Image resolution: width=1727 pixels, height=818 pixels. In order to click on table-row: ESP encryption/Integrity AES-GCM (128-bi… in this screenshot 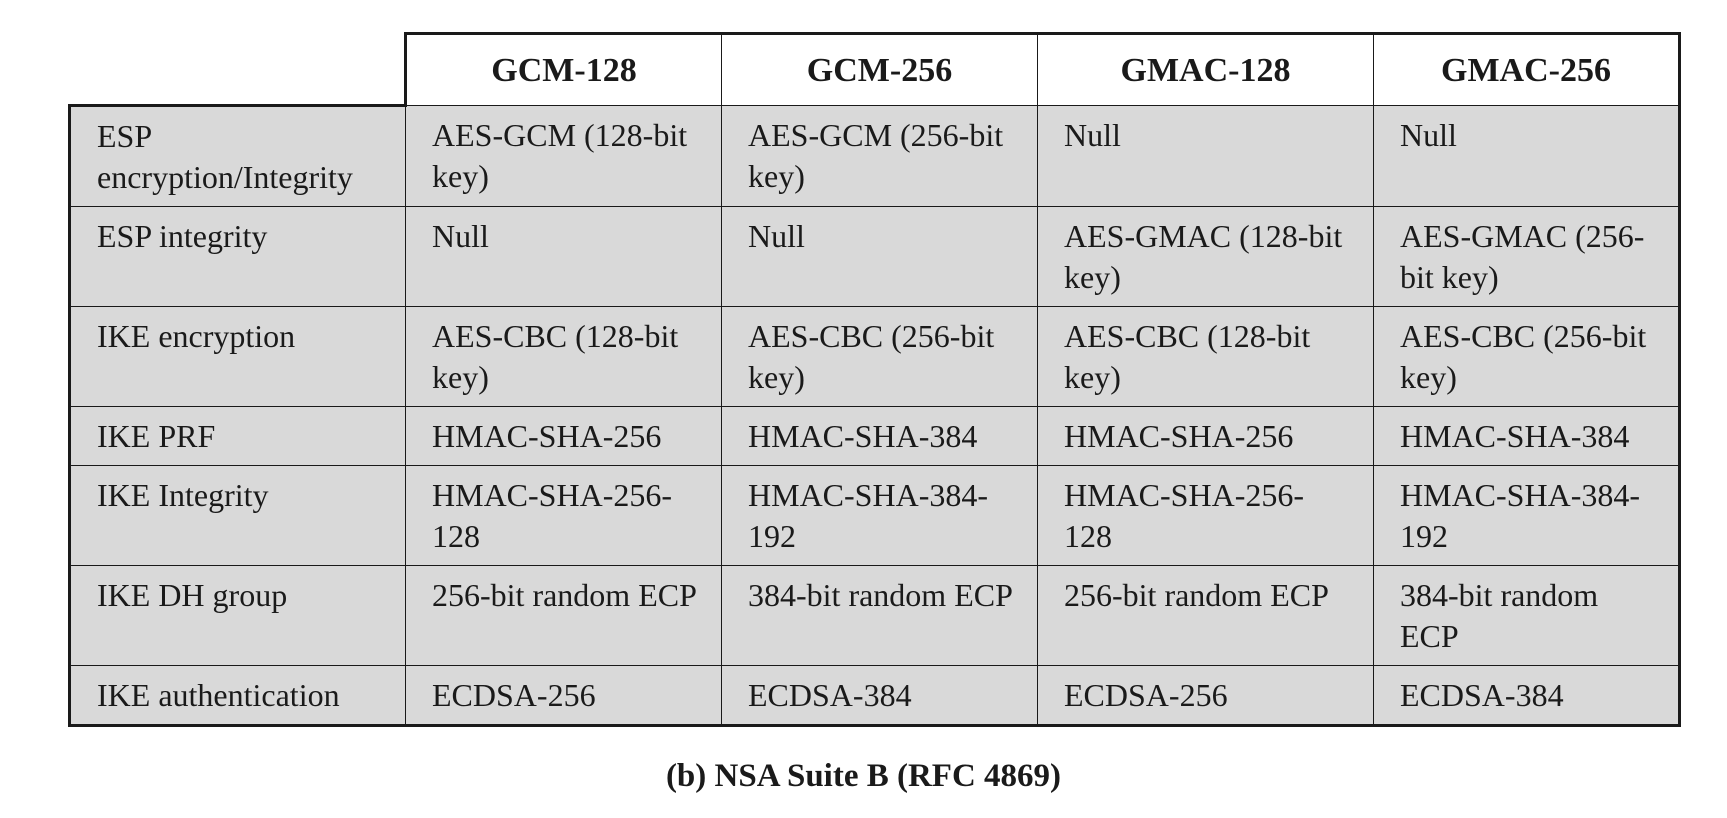, I will do `click(874, 156)`.